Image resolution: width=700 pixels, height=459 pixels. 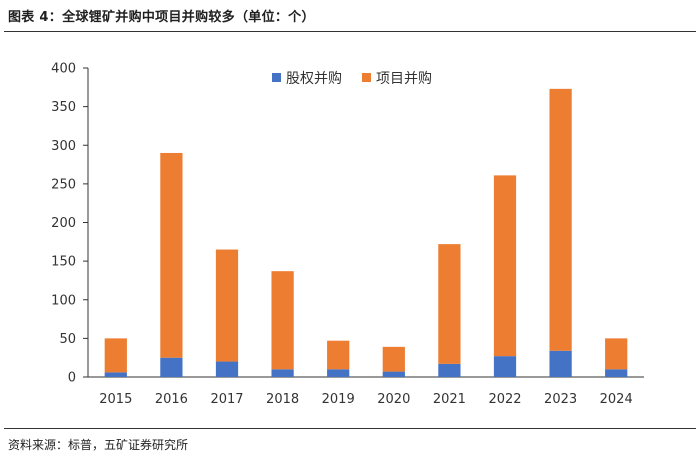 What do you see at coordinates (449, 370) in the screenshot?
I see `equity-bar-2021` at bounding box center [449, 370].